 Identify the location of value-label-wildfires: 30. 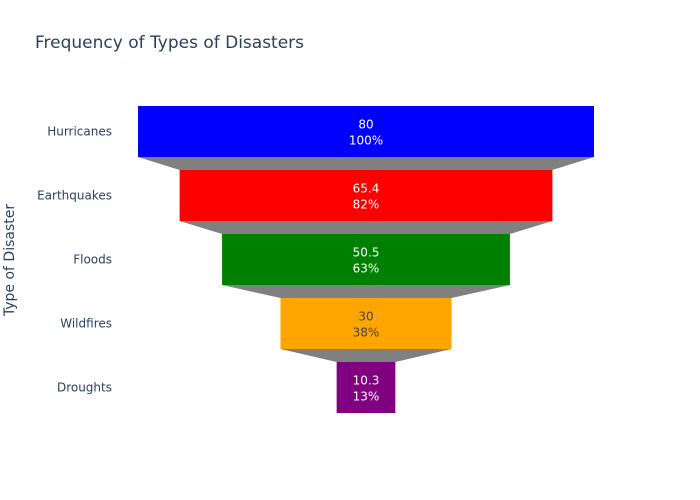
(365, 317).